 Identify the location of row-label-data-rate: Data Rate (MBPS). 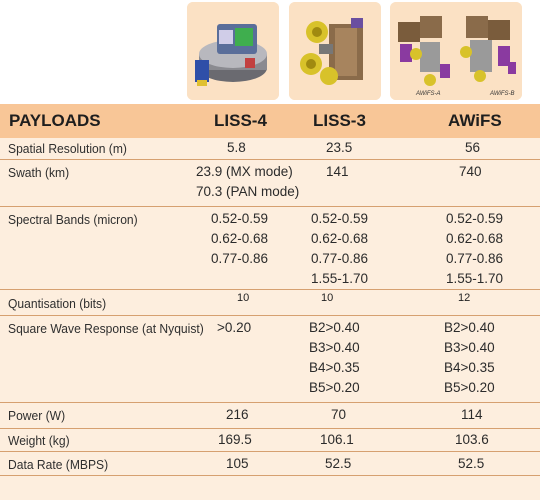
(58, 464).